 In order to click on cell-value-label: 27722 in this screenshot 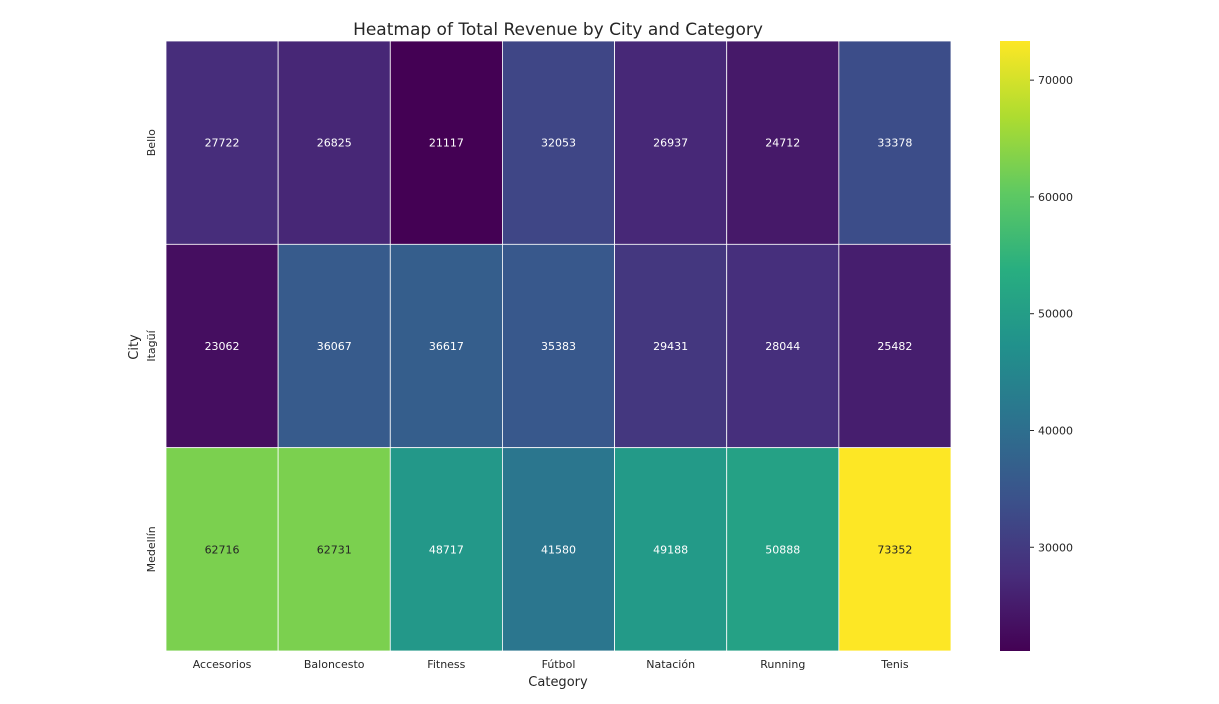, I will do `click(222, 143)`.